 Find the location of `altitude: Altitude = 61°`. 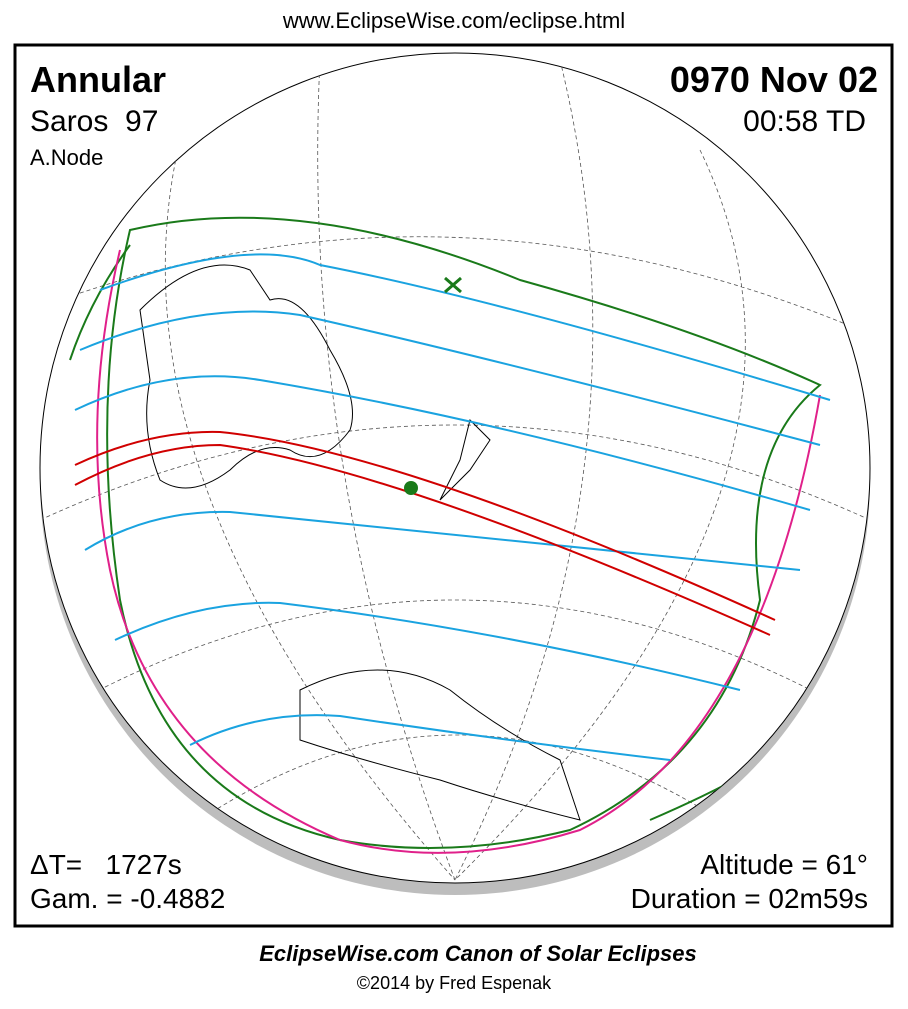

altitude: Altitude = 61° is located at coordinates (784, 864).